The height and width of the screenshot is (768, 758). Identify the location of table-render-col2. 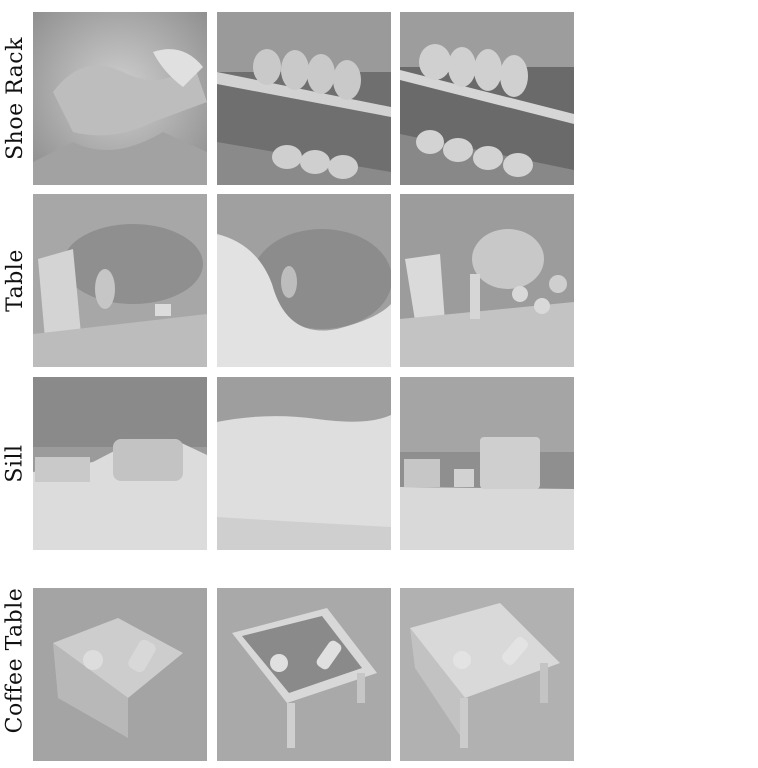
(304, 280).